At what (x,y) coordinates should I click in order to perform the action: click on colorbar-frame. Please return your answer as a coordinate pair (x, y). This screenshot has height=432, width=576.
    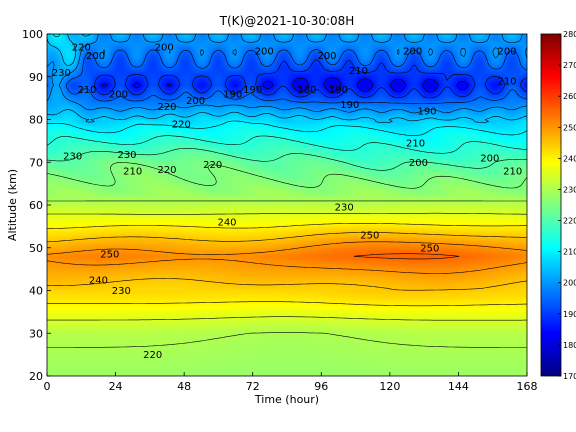
    Looking at the image, I should click on (551, 205).